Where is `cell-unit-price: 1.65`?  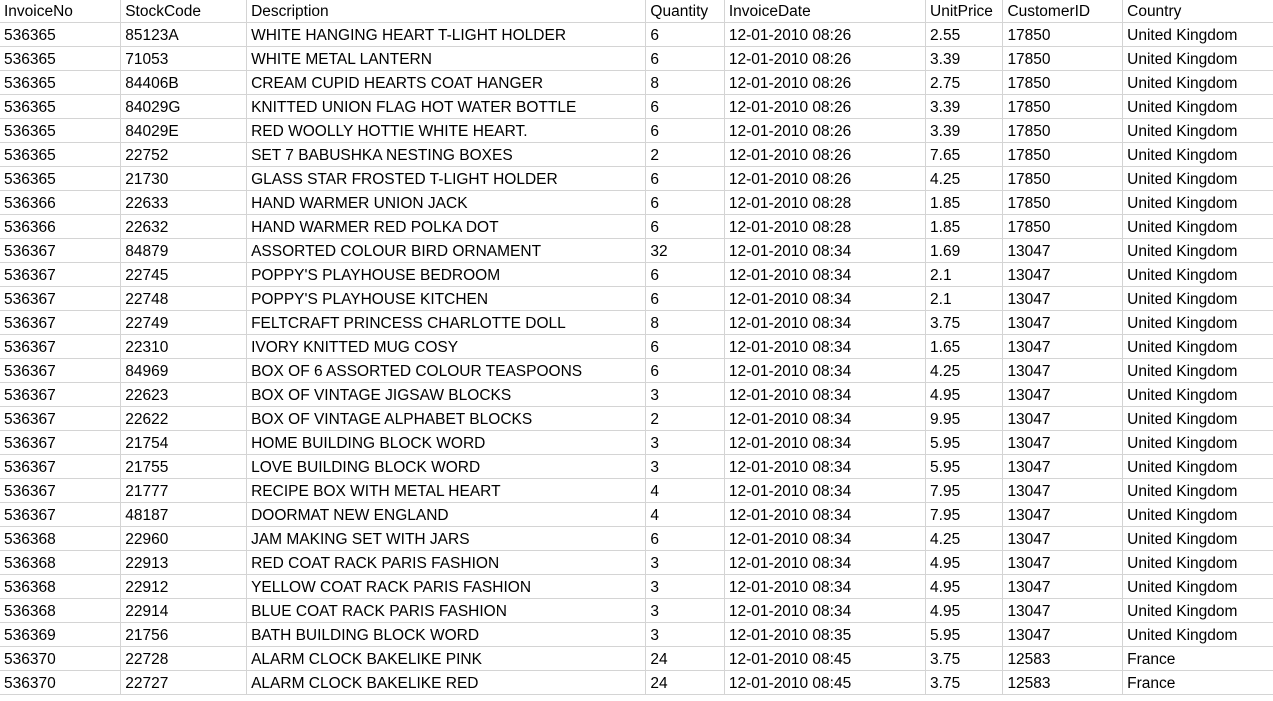 cell-unit-price: 1.65 is located at coordinates (964, 346).